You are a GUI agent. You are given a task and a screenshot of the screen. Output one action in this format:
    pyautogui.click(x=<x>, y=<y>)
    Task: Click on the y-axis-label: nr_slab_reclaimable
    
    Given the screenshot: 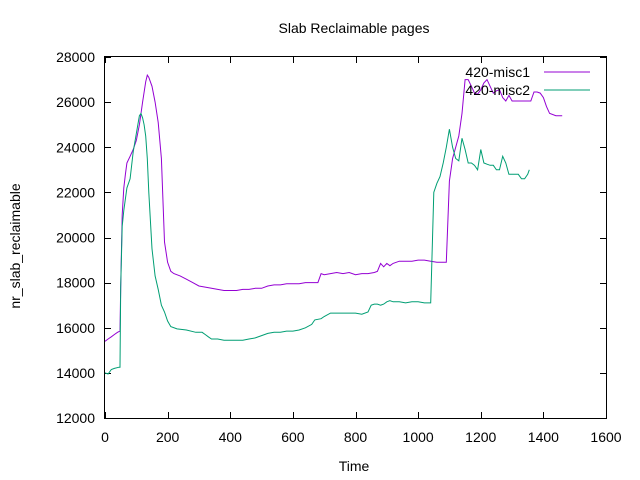 What is the action you would take?
    pyautogui.click(x=15, y=246)
    